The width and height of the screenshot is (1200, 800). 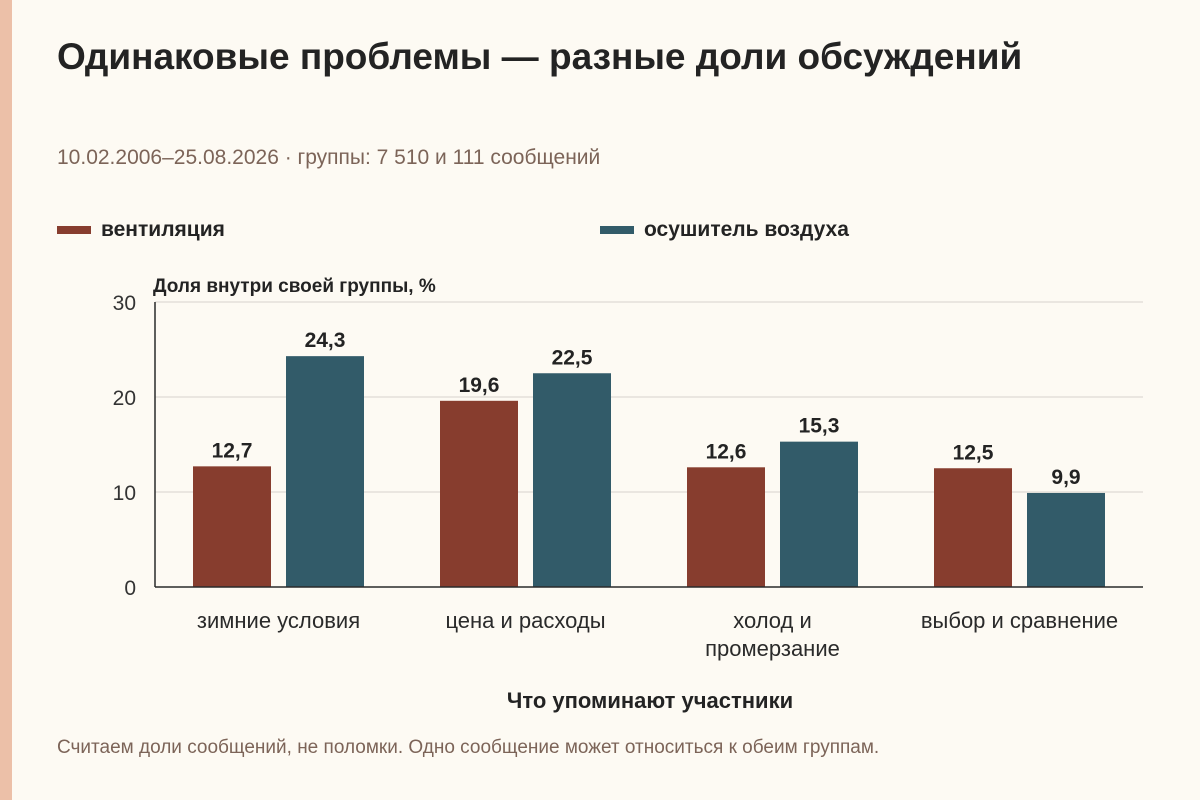 What do you see at coordinates (650, 700) in the screenshot?
I see `x-axis-label: Что упоминают участники` at bounding box center [650, 700].